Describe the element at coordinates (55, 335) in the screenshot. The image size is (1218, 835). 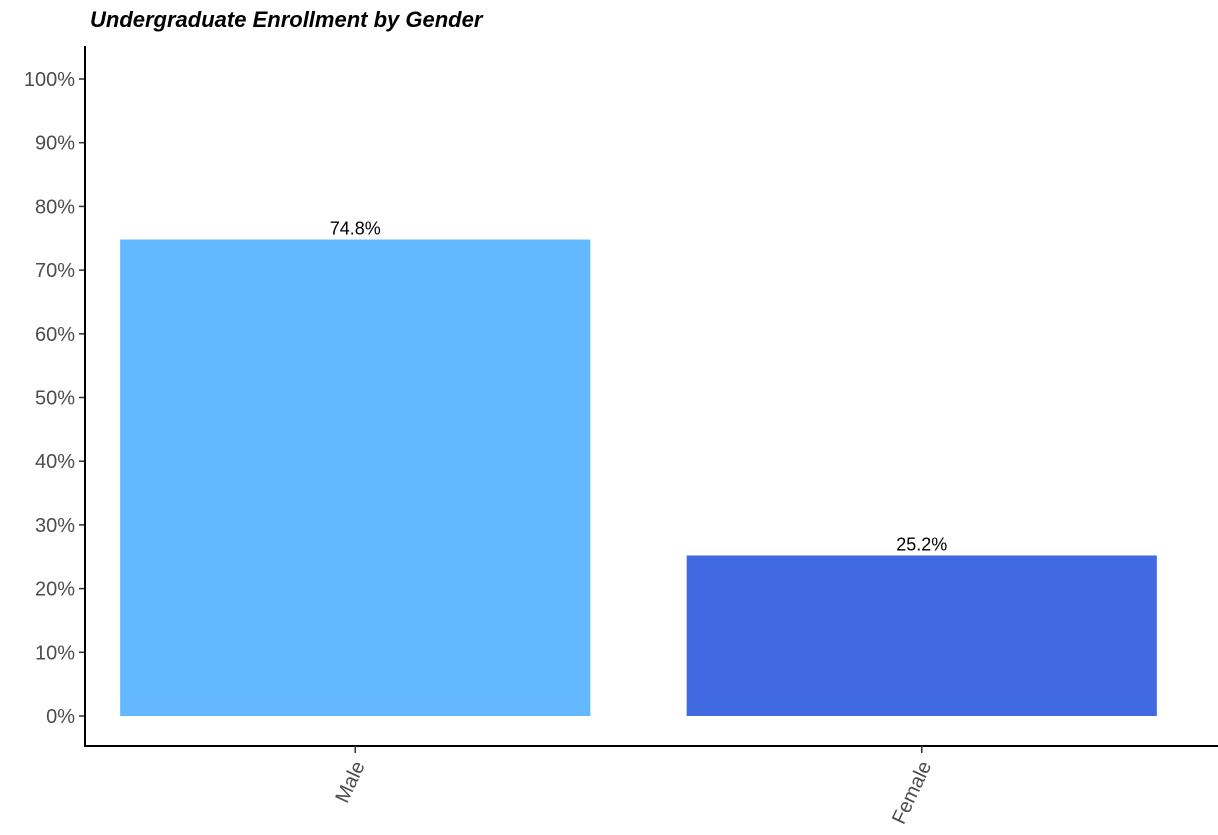
I see `y-tick-label: 60%` at that location.